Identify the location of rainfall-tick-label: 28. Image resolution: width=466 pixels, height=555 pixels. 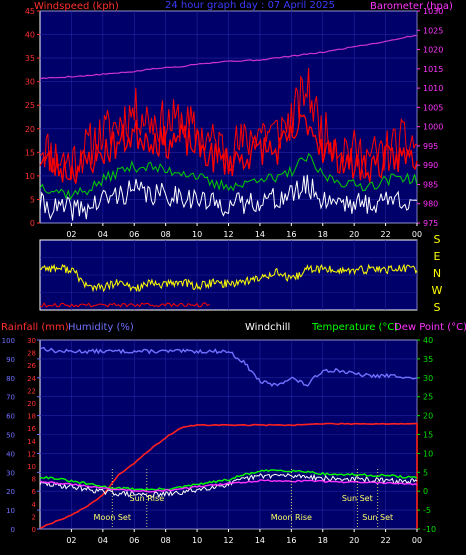
(31, 354).